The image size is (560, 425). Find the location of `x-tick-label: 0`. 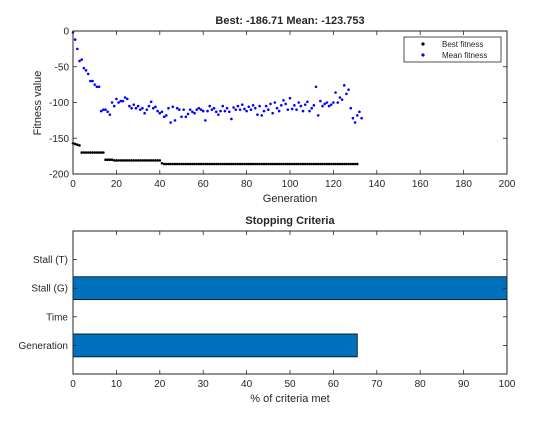

x-tick-label: 0 is located at coordinates (73, 184).